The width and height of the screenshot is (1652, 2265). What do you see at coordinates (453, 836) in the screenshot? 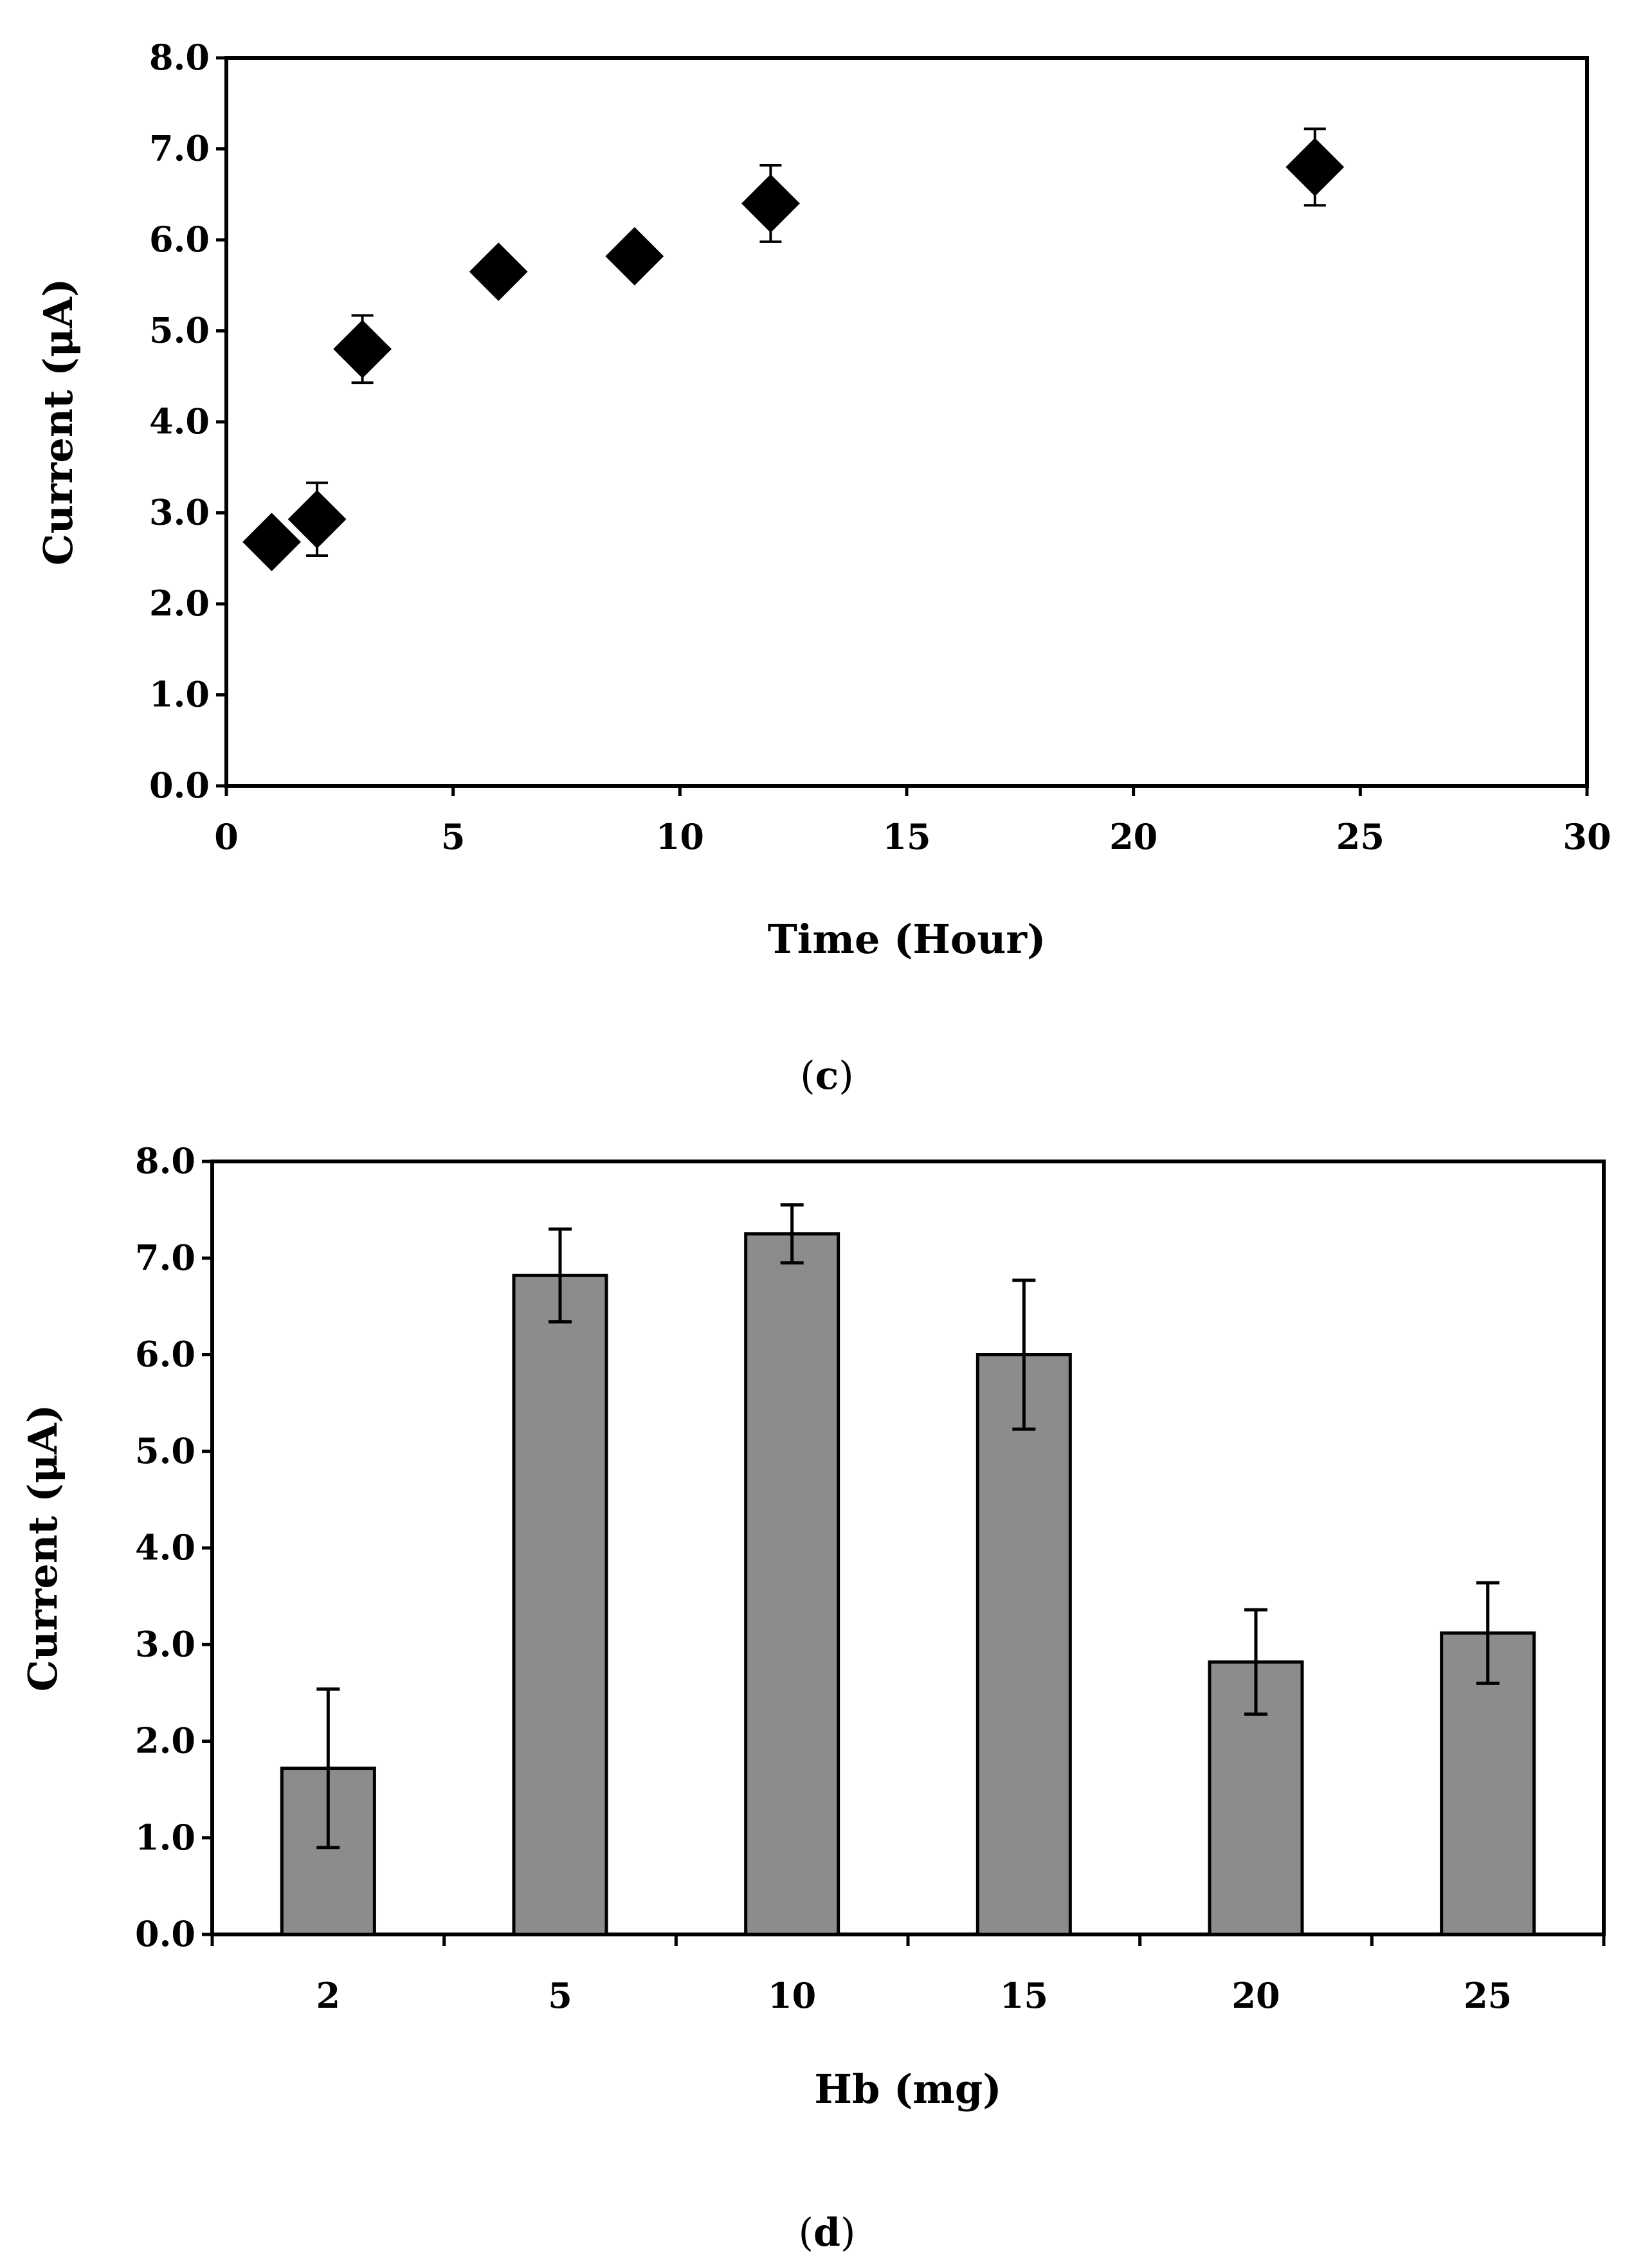
I see `x-tick-label: 5` at bounding box center [453, 836].